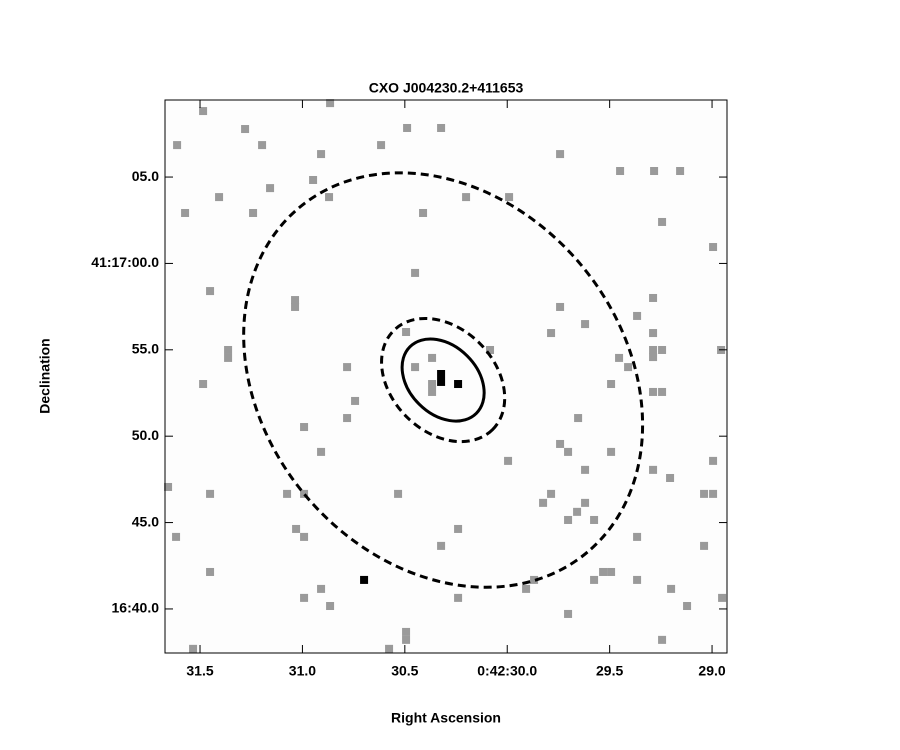 The width and height of the screenshot is (900, 750). What do you see at coordinates (45, 375) in the screenshot?
I see `y-axis-label: Declination` at bounding box center [45, 375].